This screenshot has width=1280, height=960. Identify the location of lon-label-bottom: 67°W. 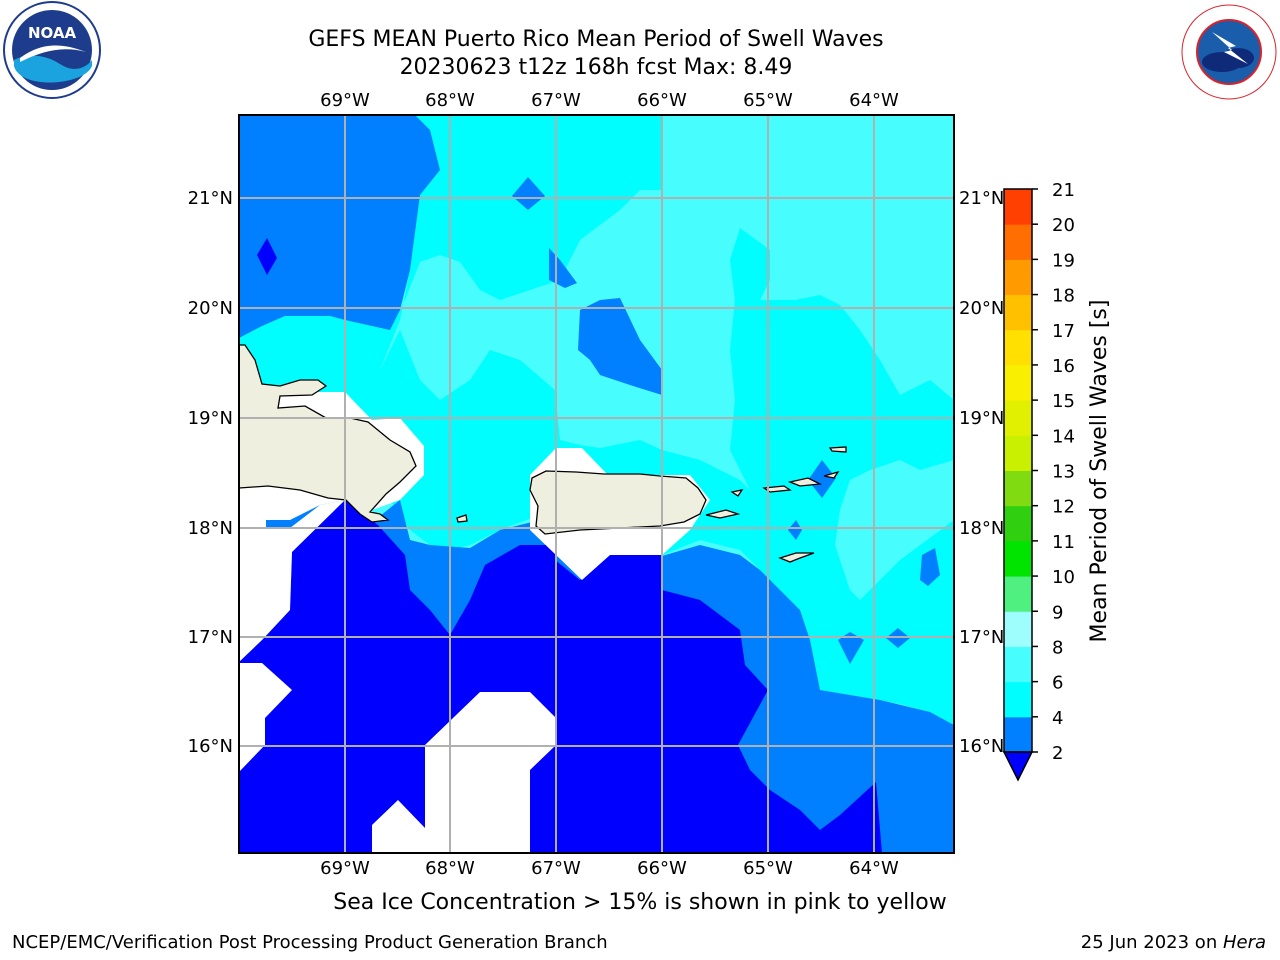
(556, 868).